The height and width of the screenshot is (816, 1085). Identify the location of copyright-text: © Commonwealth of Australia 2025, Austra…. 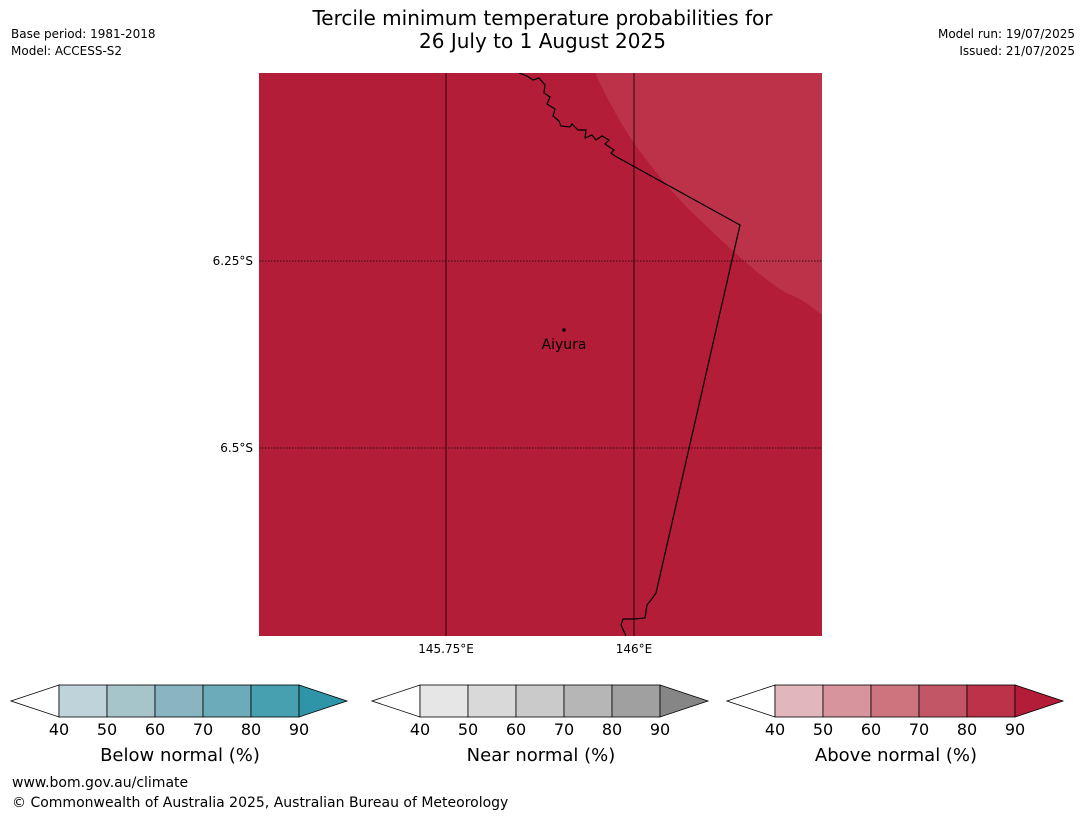
(260, 803).